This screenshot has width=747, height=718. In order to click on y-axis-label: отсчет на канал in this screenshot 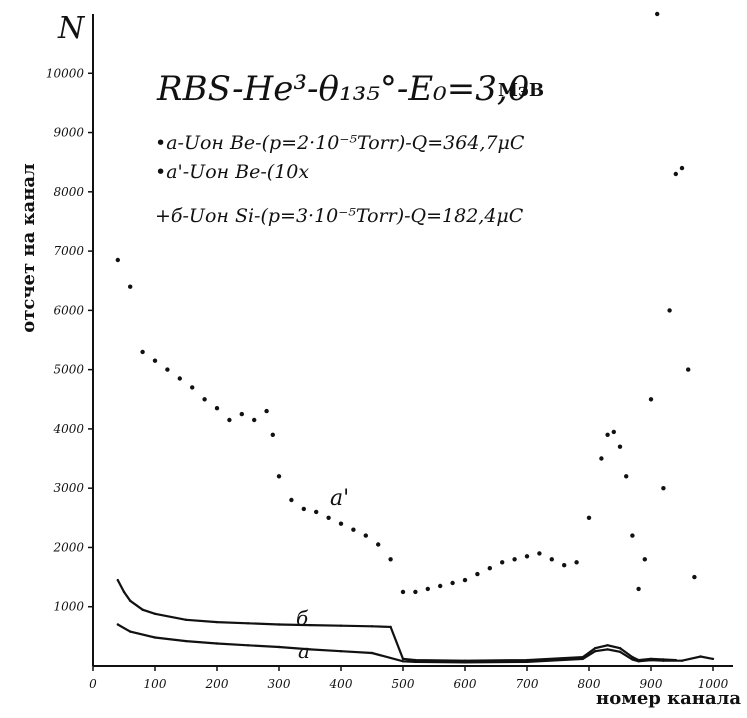, I will do `click(28, 248)`.